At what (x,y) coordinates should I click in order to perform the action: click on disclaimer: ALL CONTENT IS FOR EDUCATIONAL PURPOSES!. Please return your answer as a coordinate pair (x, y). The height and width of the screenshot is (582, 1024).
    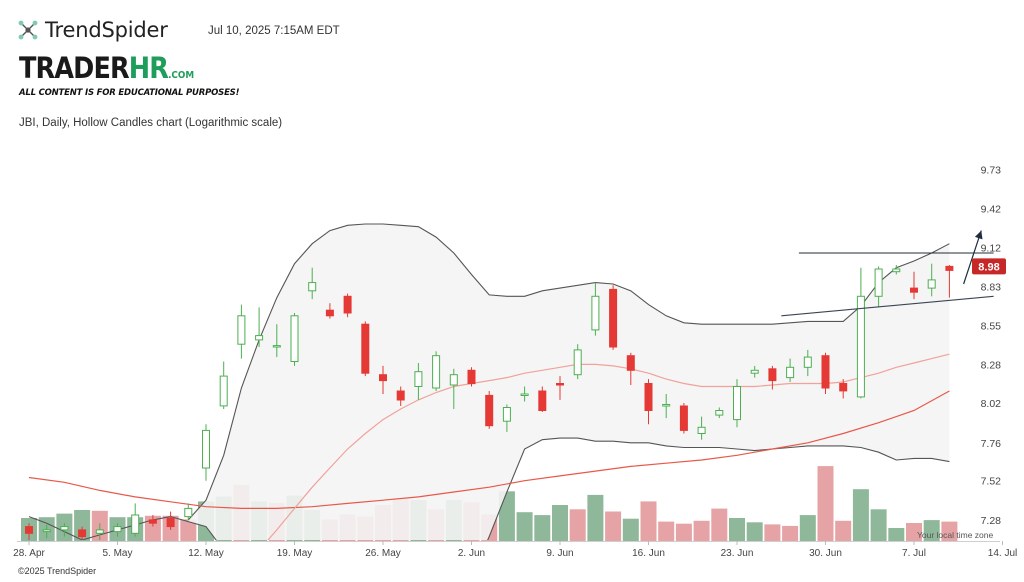
    Looking at the image, I should click on (129, 93).